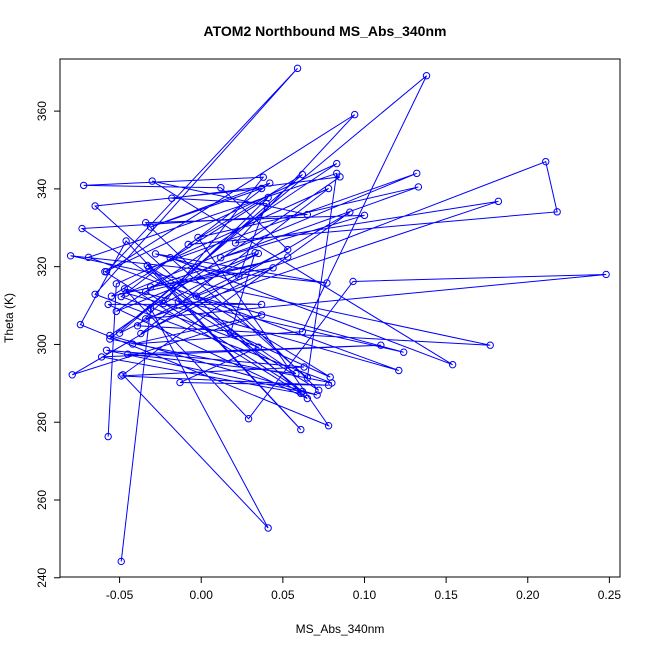 This screenshot has width=650, height=650. Describe the element at coordinates (42, 189) in the screenshot. I see `y-tick-label: 340` at that location.